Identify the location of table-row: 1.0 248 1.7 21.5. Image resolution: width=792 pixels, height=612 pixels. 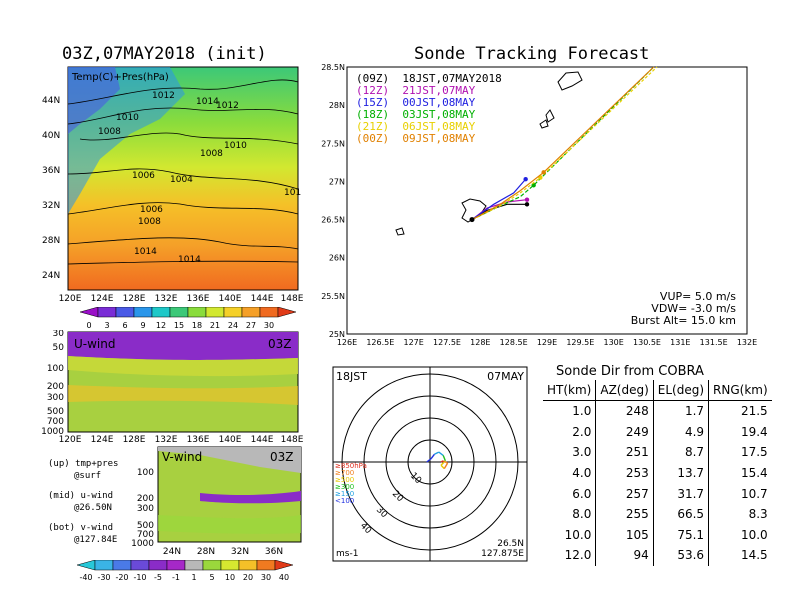
(657, 411).